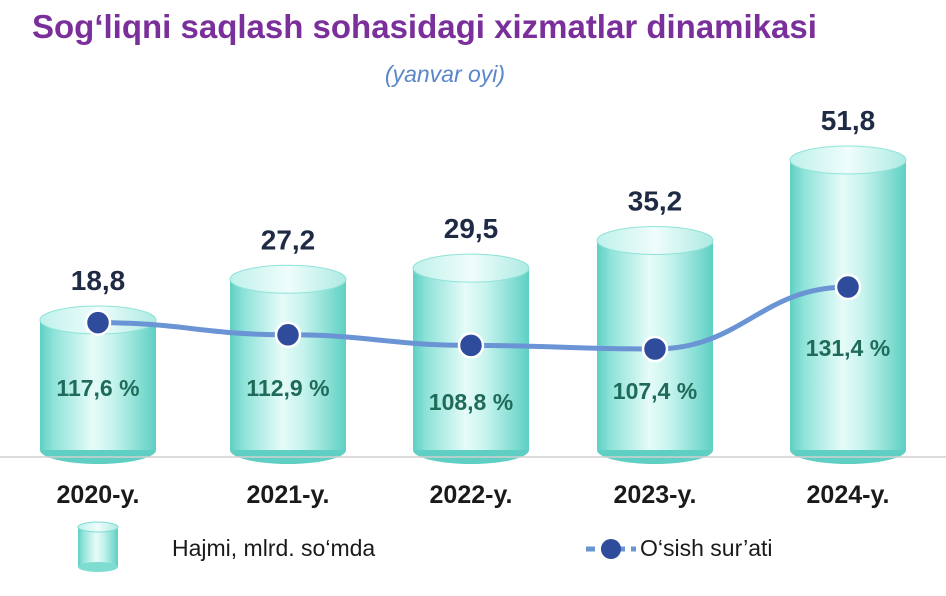 The width and height of the screenshot is (946, 596). I want to click on bar-2022-y., so click(471, 358).